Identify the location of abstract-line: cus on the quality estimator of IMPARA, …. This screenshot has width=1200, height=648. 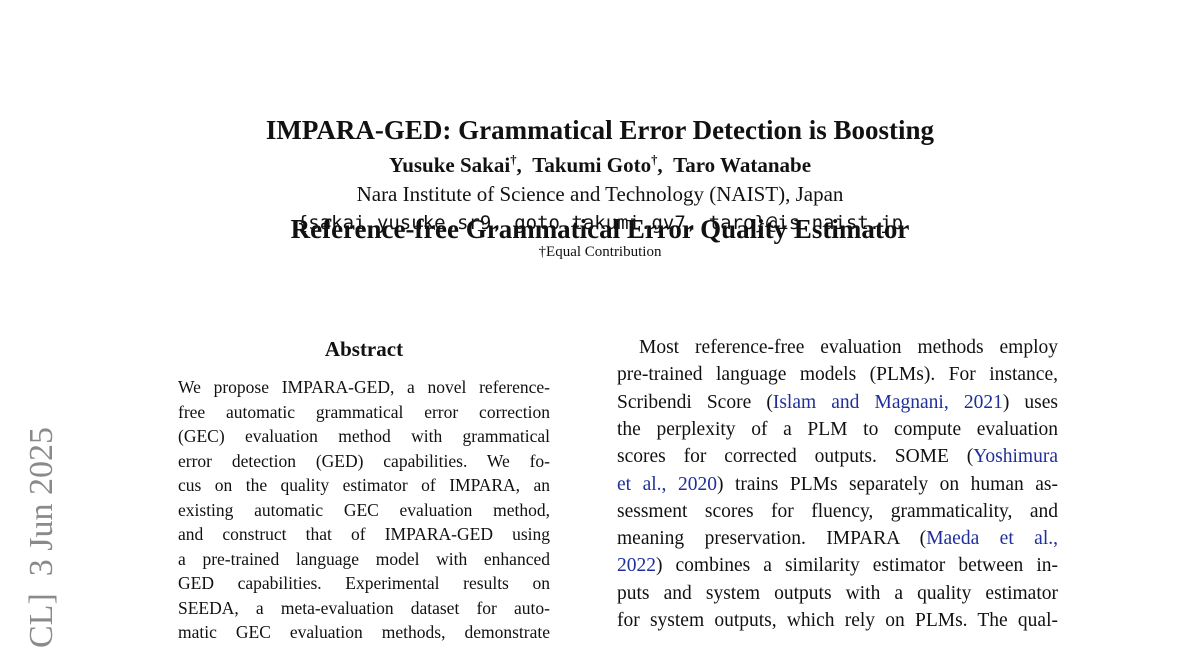
(364, 485).